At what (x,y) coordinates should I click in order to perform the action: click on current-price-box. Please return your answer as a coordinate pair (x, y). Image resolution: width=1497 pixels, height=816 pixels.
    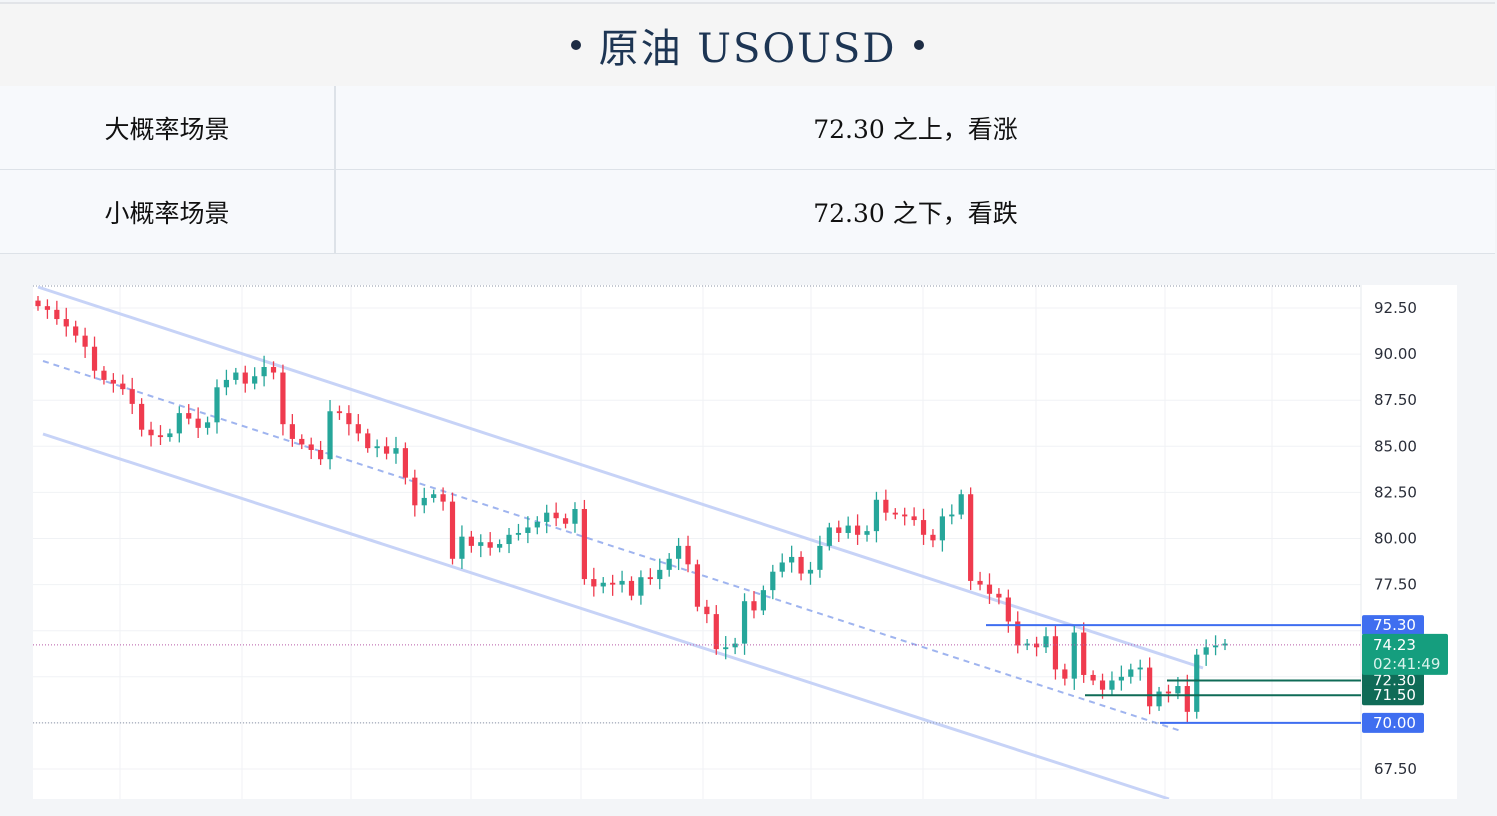
    Looking at the image, I should click on (1405, 654).